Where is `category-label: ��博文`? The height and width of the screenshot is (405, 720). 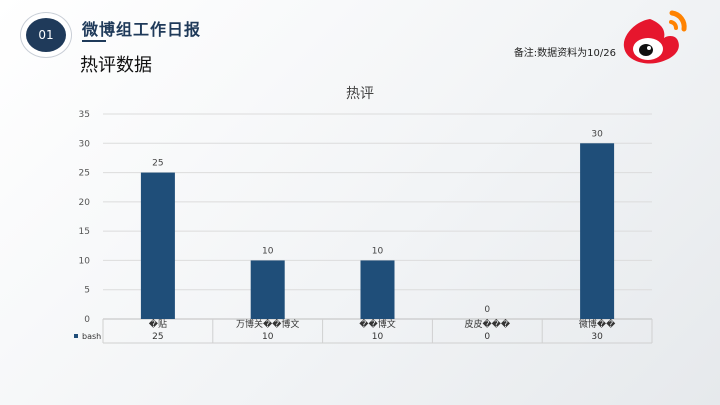 category-label: ��博文 is located at coordinates (377, 324).